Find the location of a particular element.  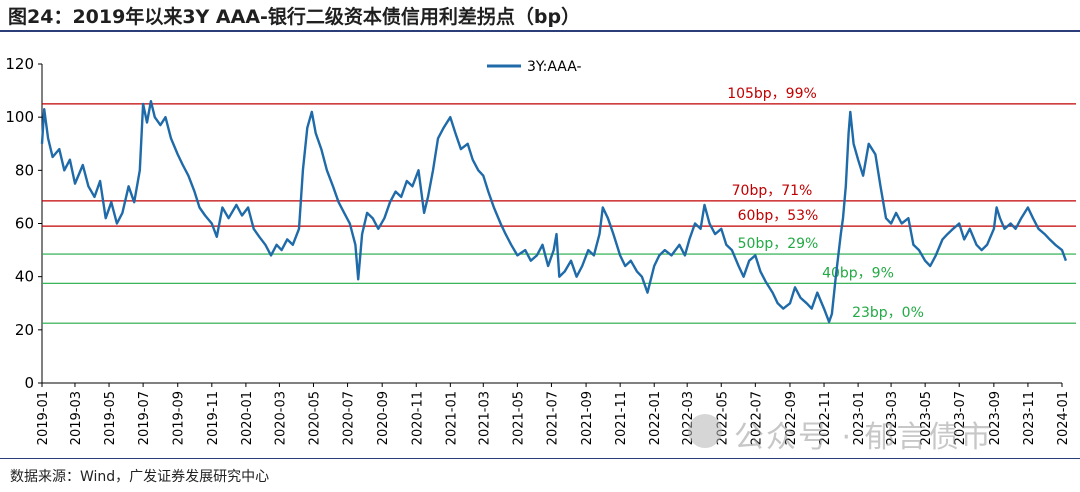

watermark-text: 公众号 · 郁言债市 is located at coordinates (863, 437).